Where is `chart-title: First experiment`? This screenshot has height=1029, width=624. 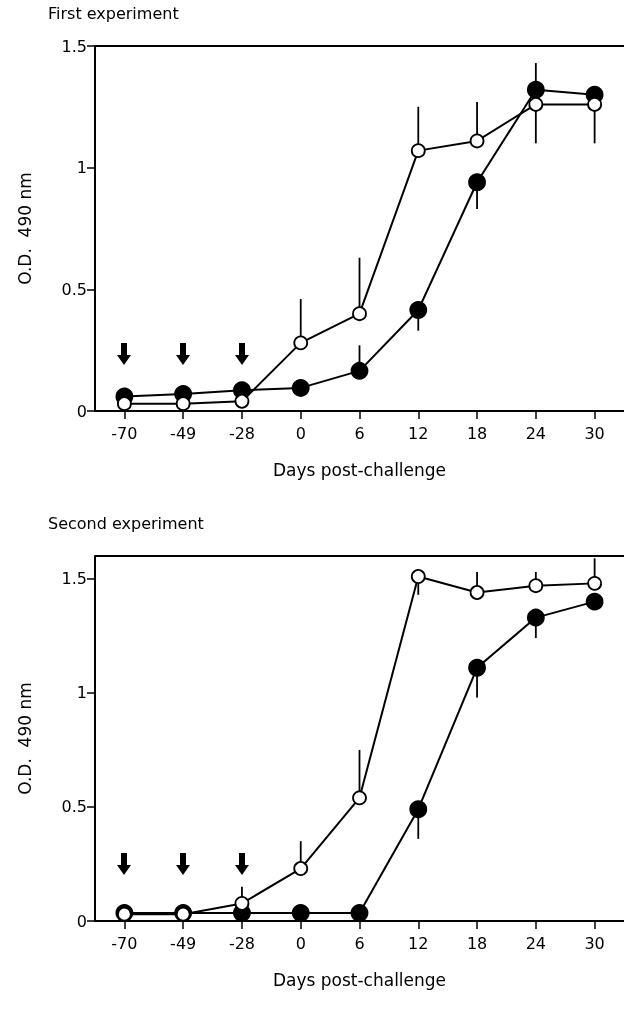
chart-title: First experiment is located at coordinates (113, 13).